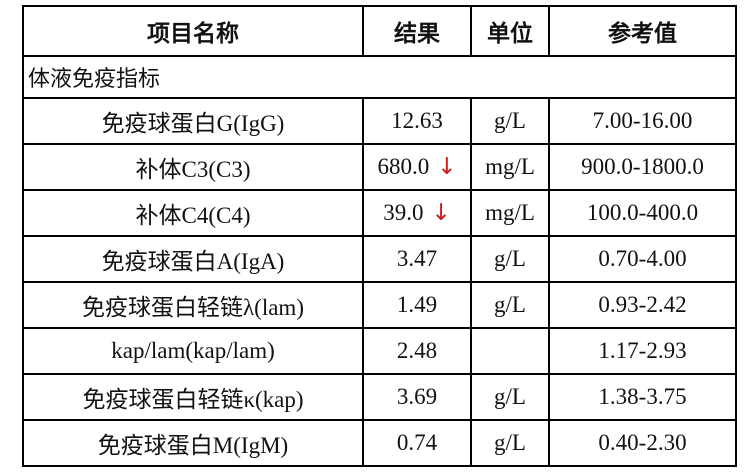 This screenshot has width=750, height=472. I want to click on unit-cell, so click(510, 351).